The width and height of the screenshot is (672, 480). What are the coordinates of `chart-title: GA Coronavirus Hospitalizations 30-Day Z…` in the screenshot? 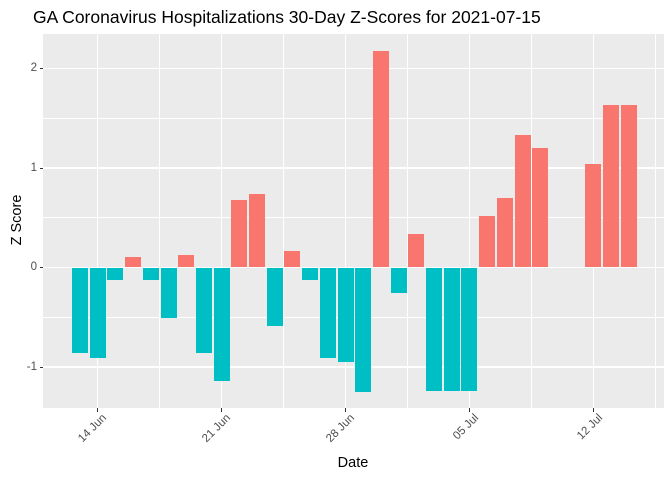 It's located at (287, 17).